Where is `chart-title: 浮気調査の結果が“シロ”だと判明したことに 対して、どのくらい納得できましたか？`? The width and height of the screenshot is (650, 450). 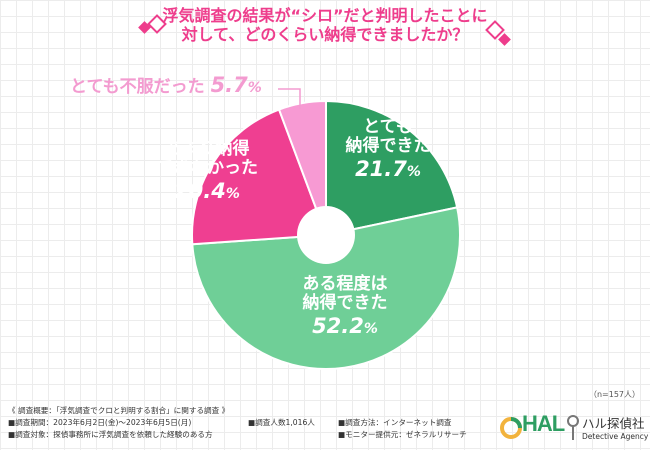 chart-title: 浮気調査の結果が“シロ”だと判明したことに 対して、どのくらい納得できましたか？ is located at coordinates (325, 25).